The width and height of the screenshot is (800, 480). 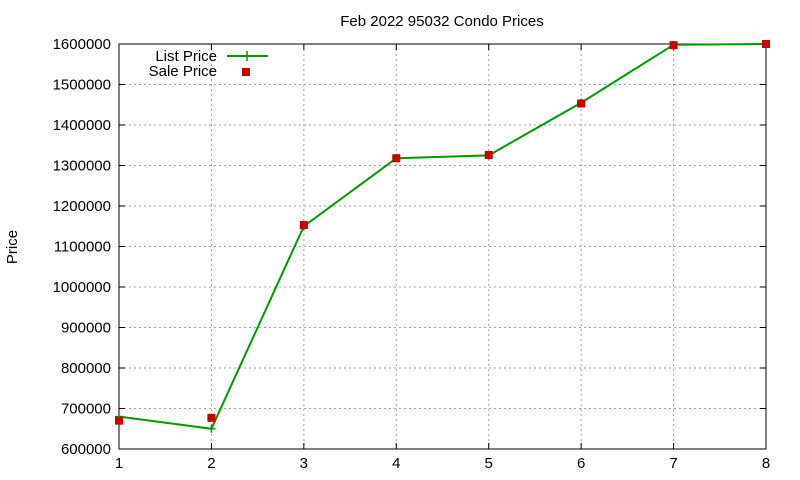 What do you see at coordinates (766, 463) in the screenshot?
I see `x-tick-label: 8` at bounding box center [766, 463].